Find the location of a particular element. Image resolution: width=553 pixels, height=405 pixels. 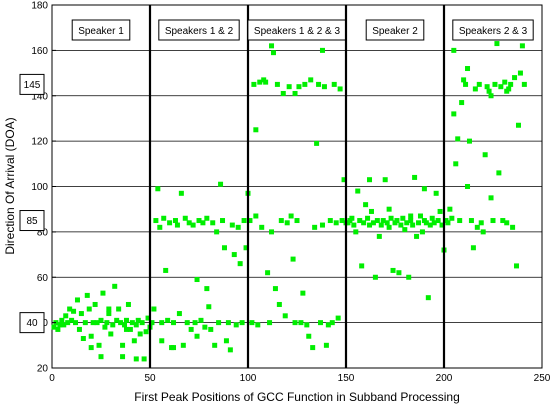

region-label-box is located at coordinates (101, 30).